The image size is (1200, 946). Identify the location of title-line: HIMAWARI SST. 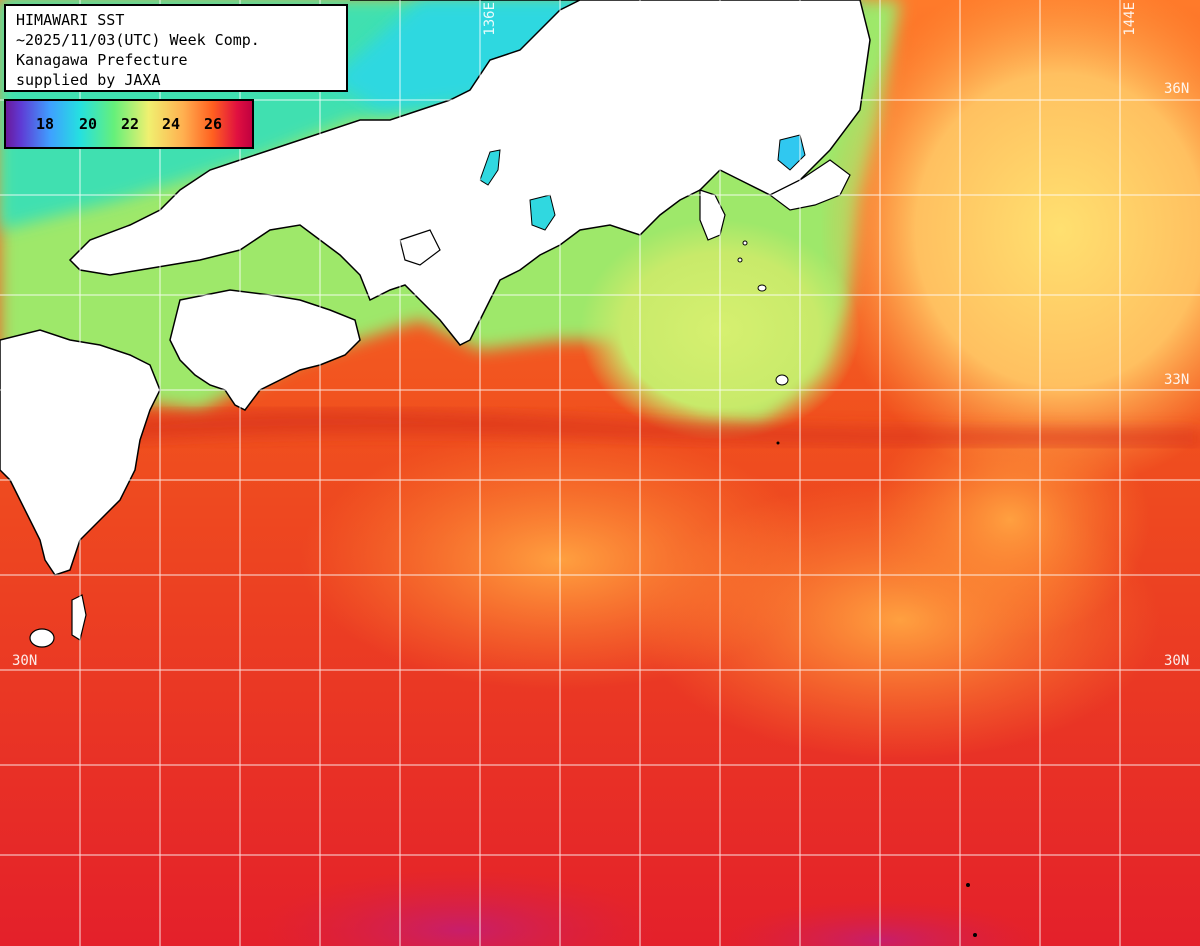
(70, 20).